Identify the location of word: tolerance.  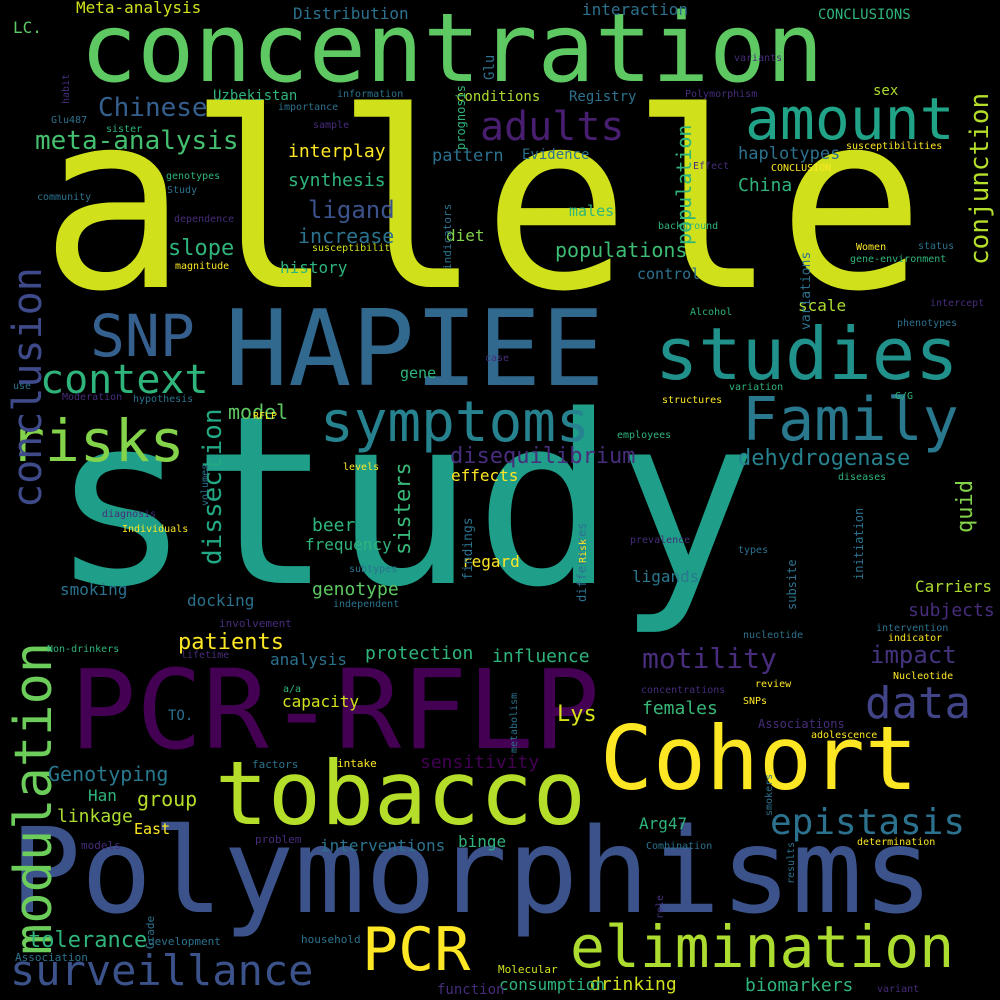
(88, 940).